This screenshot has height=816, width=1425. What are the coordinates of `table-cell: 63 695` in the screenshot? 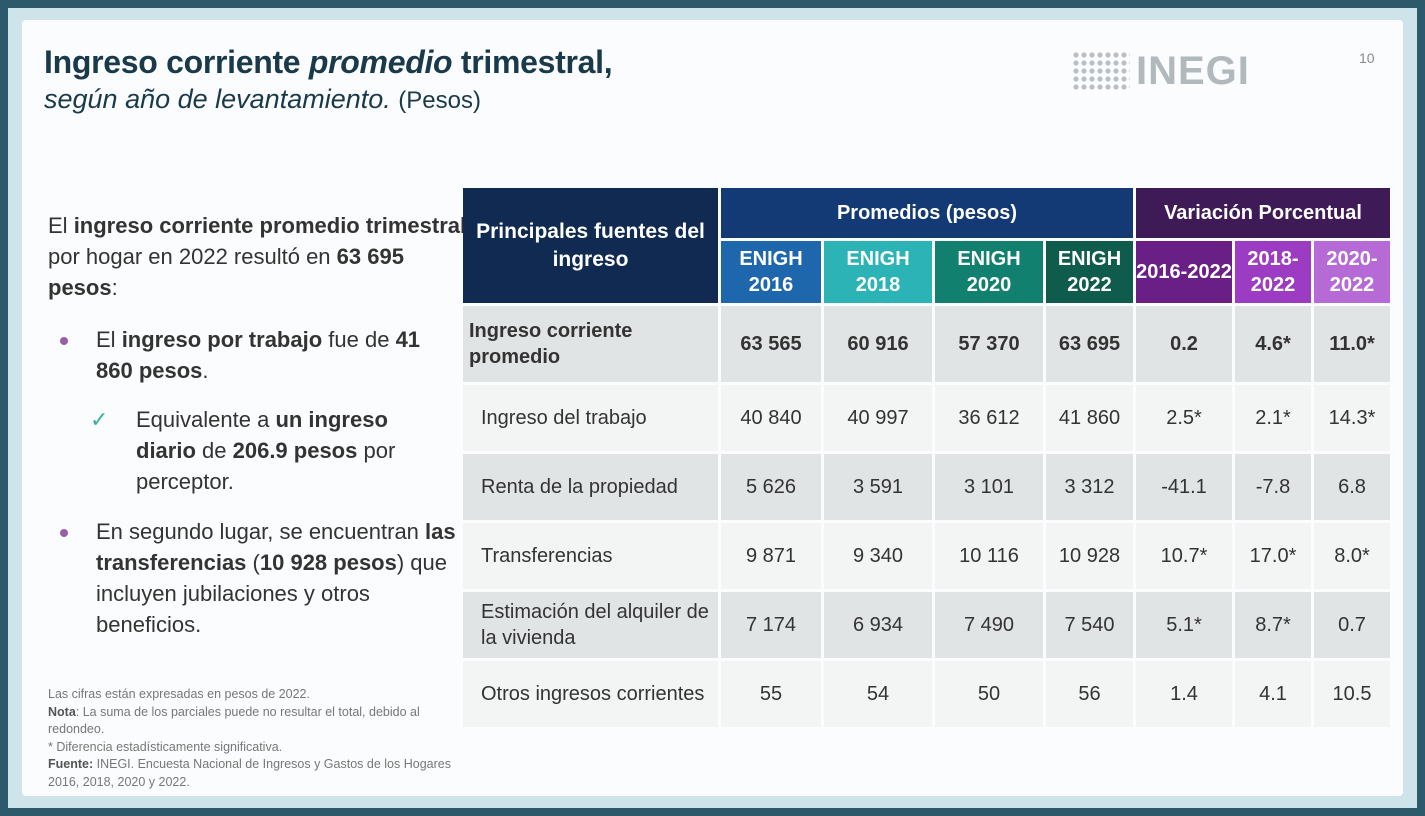 It's located at (1089, 344).